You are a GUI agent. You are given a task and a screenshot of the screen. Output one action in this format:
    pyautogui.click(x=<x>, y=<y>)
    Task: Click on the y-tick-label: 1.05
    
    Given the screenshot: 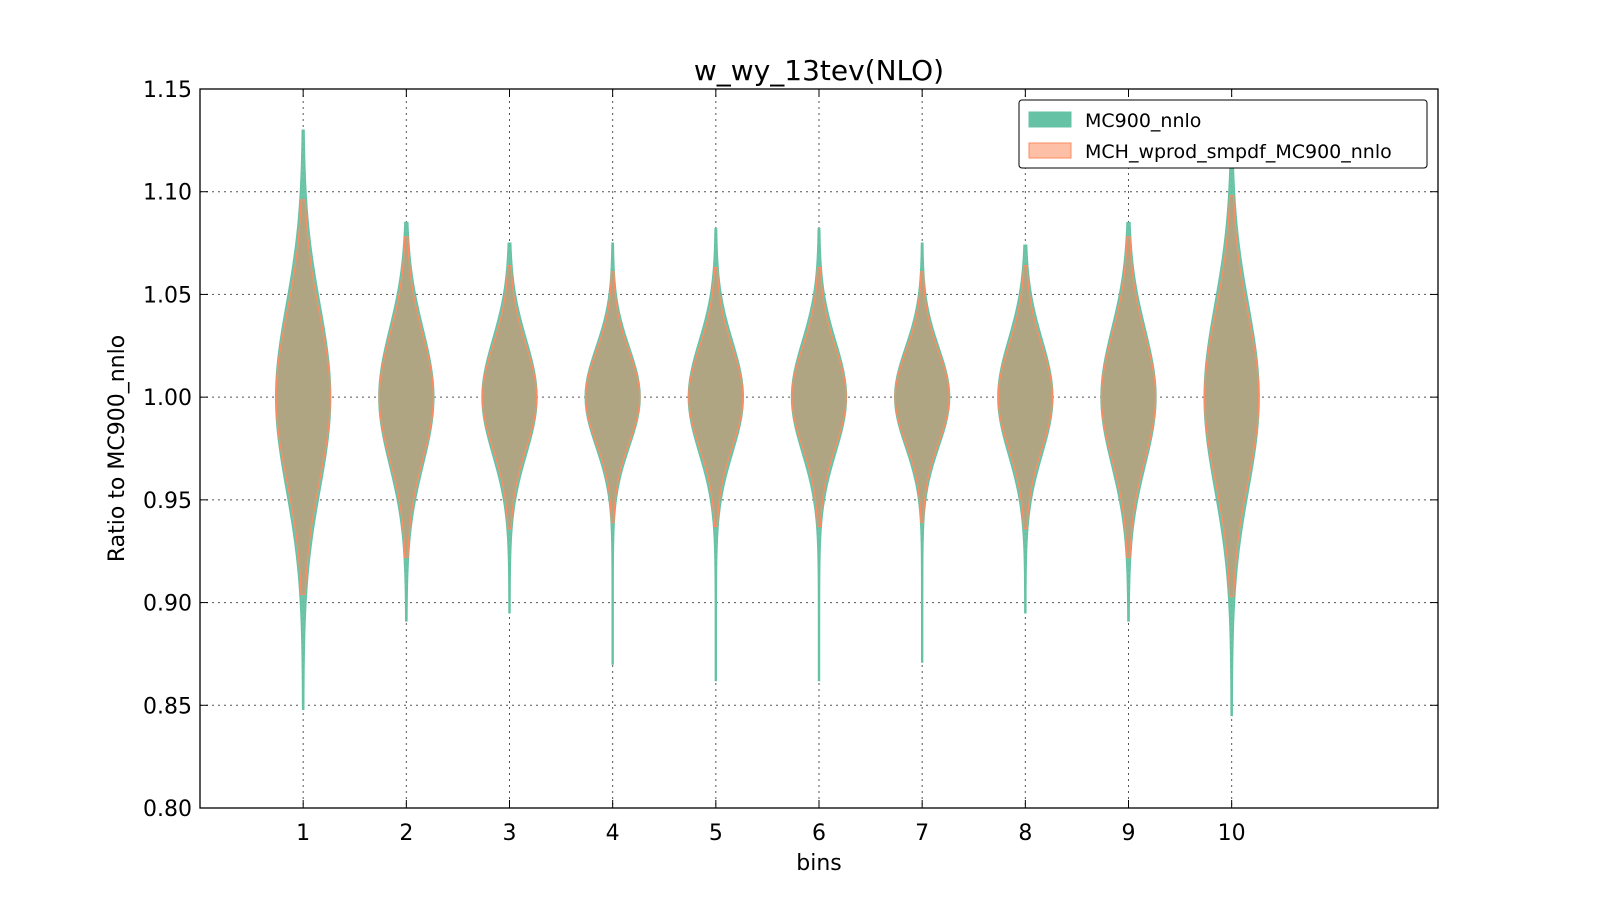 What is the action you would take?
    pyautogui.click(x=167, y=295)
    